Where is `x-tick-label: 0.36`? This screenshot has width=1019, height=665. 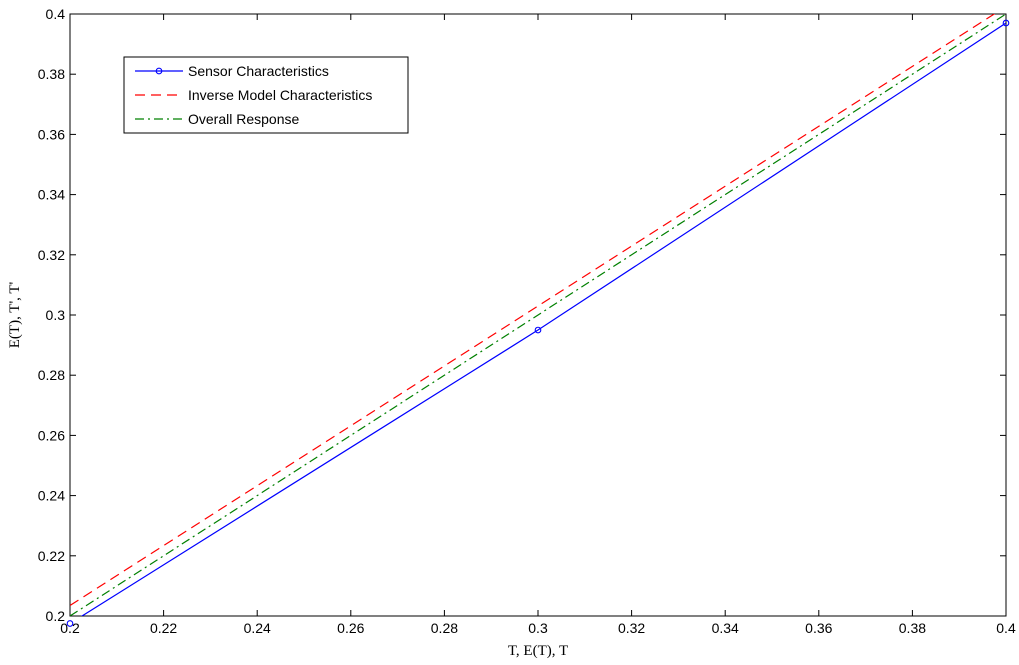
x-tick-label: 0.36 is located at coordinates (818, 628).